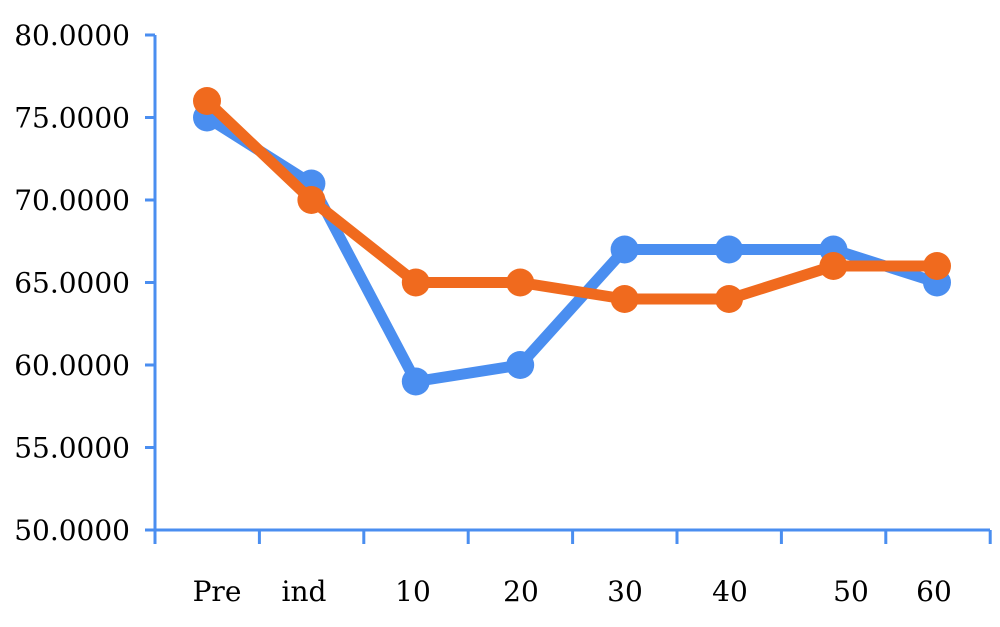 This screenshot has height=627, width=1000. Describe the element at coordinates (217, 591) in the screenshot. I see `x-tick-label: Pre` at that location.